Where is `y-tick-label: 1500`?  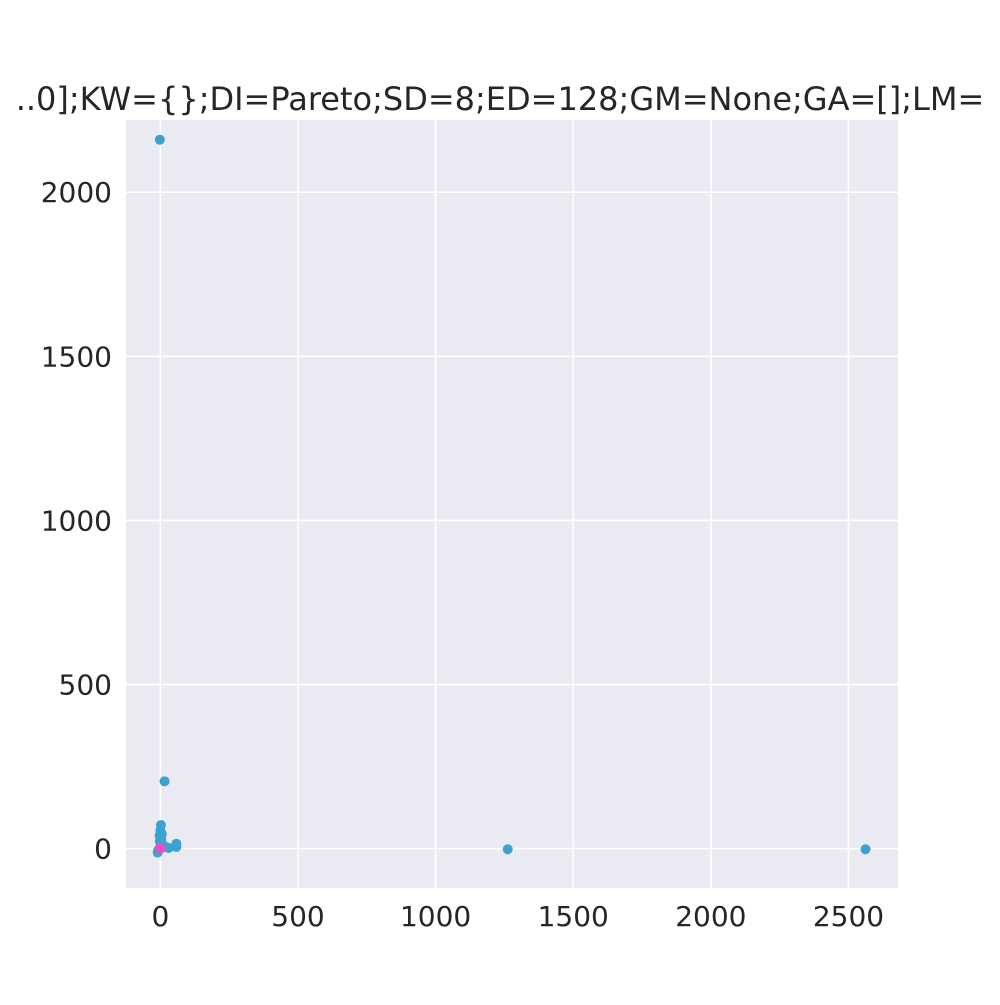 y-tick-label: 1500 is located at coordinates (76, 356).